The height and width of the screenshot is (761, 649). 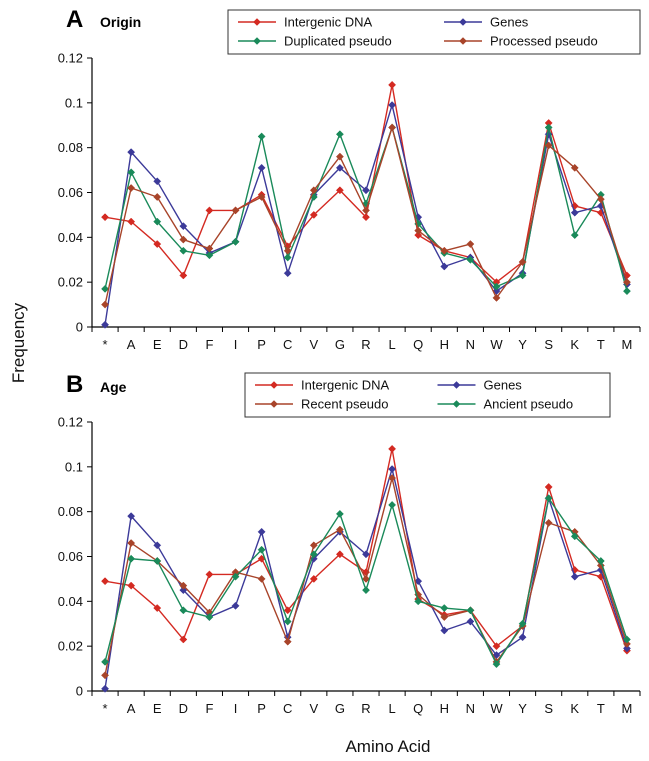 What do you see at coordinates (120, 22) in the screenshot?
I see `panel-title: Origin` at bounding box center [120, 22].